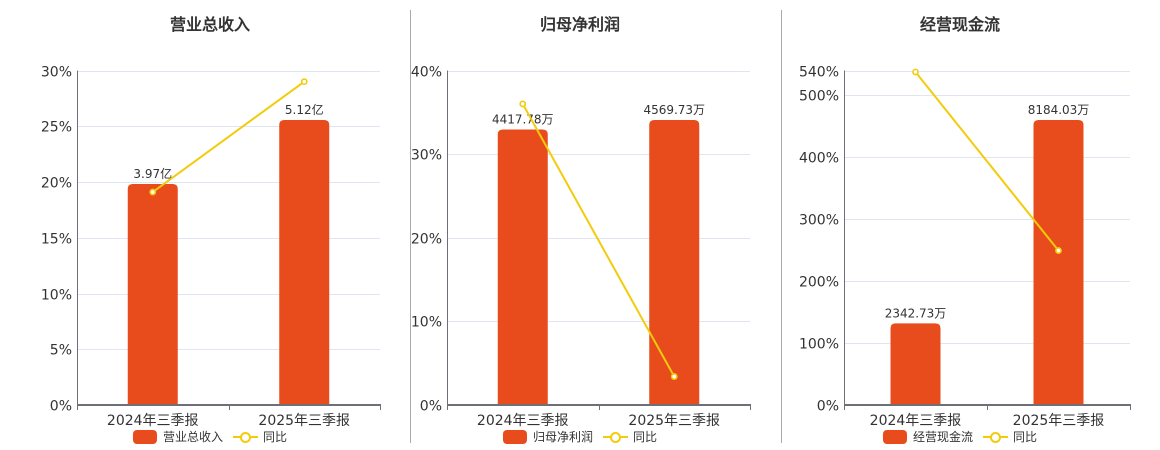 Image resolution: width=1160 pixels, height=450 pixels. What do you see at coordinates (916, 313) in the screenshot?
I see `bar-value-label: 2342.73万` at bounding box center [916, 313].